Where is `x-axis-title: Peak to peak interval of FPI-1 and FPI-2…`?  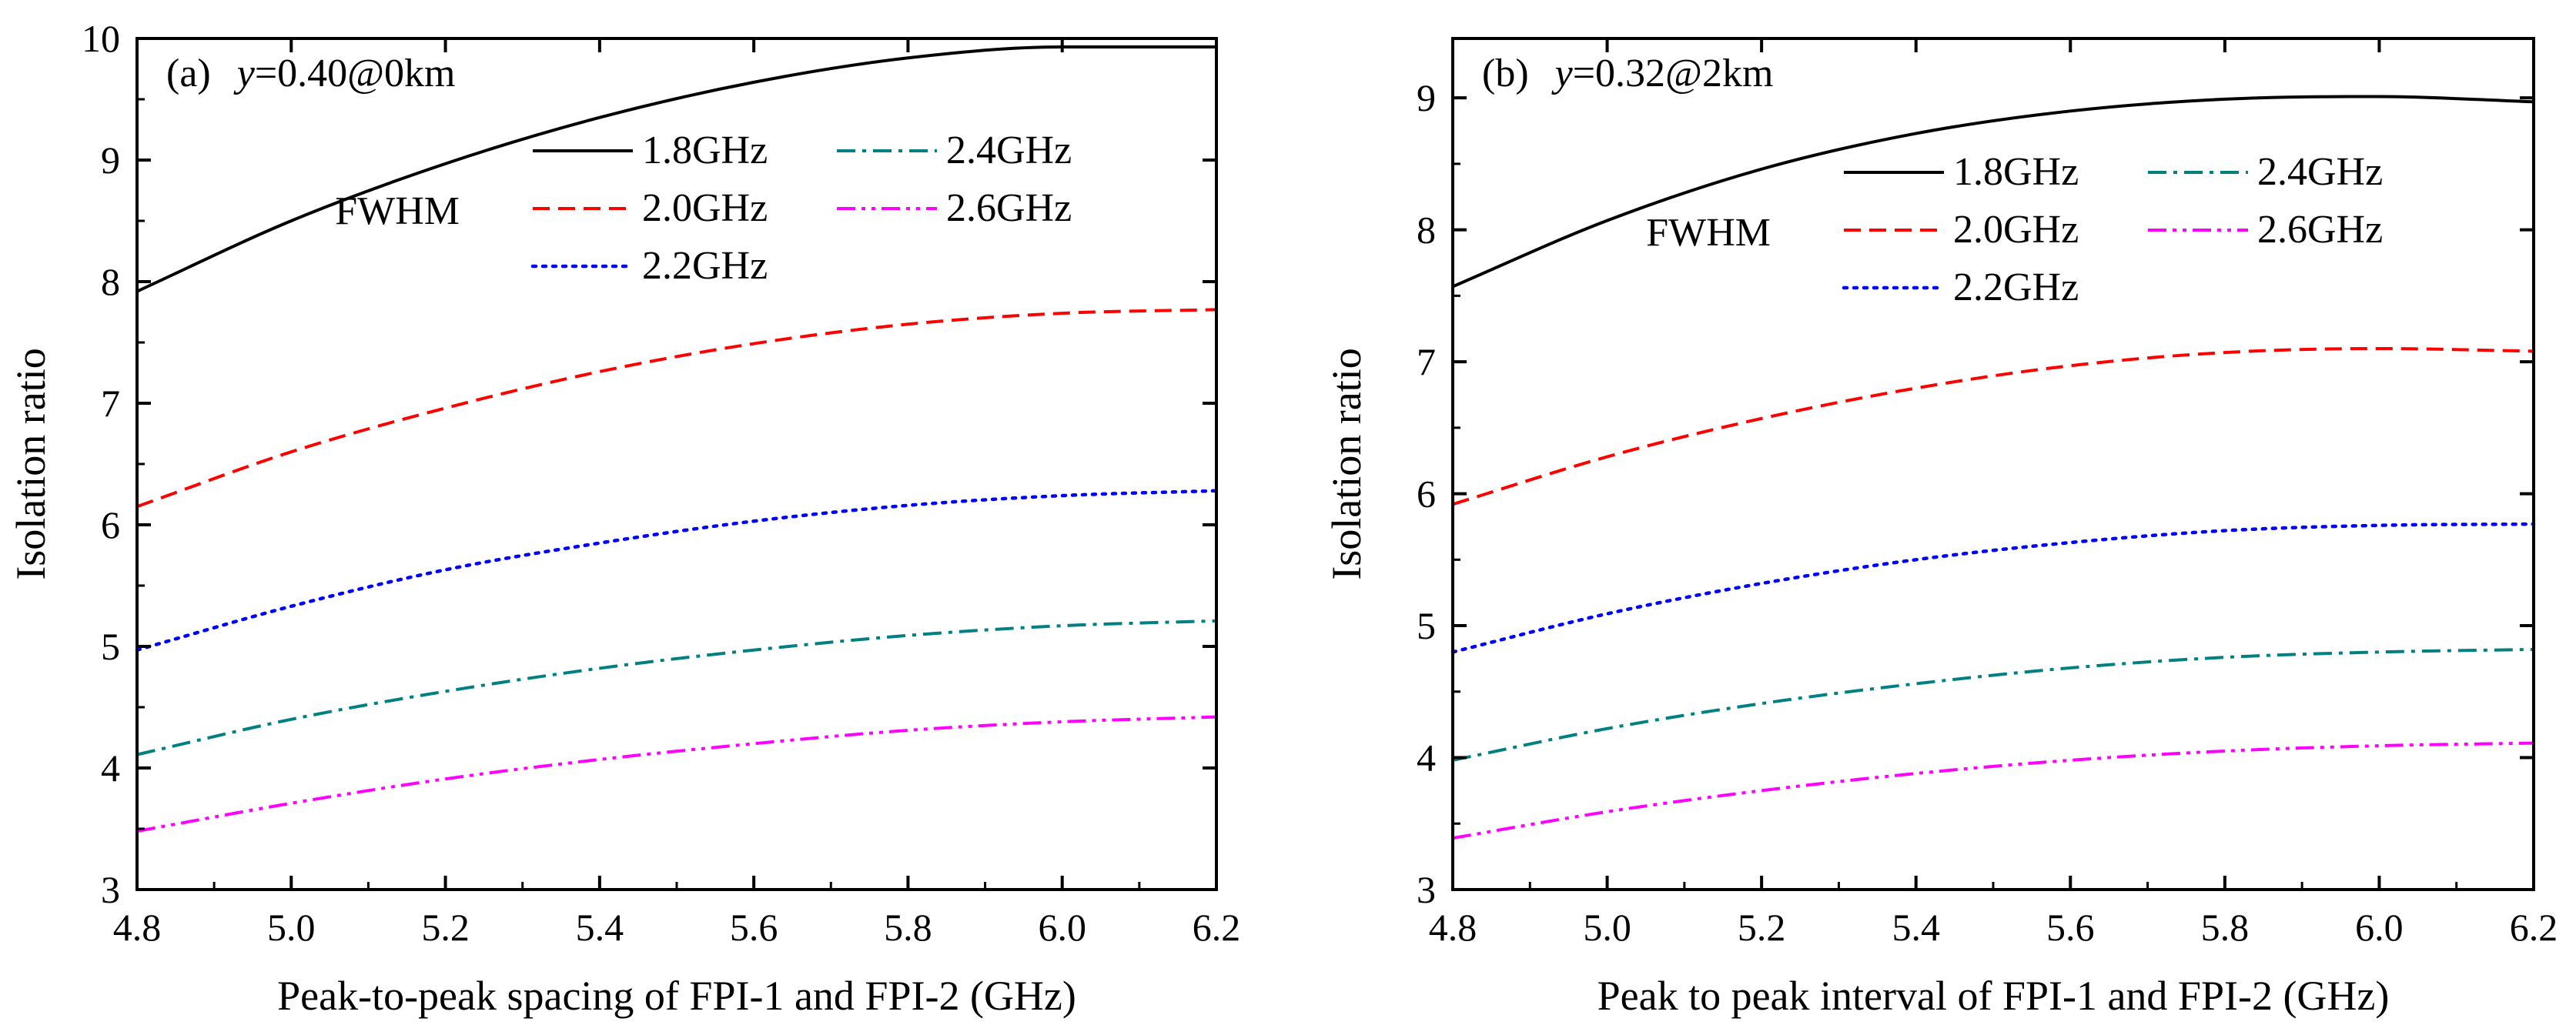 x-axis-title: Peak to peak interval of FPI-1 and FPI-2… is located at coordinates (1994, 996).